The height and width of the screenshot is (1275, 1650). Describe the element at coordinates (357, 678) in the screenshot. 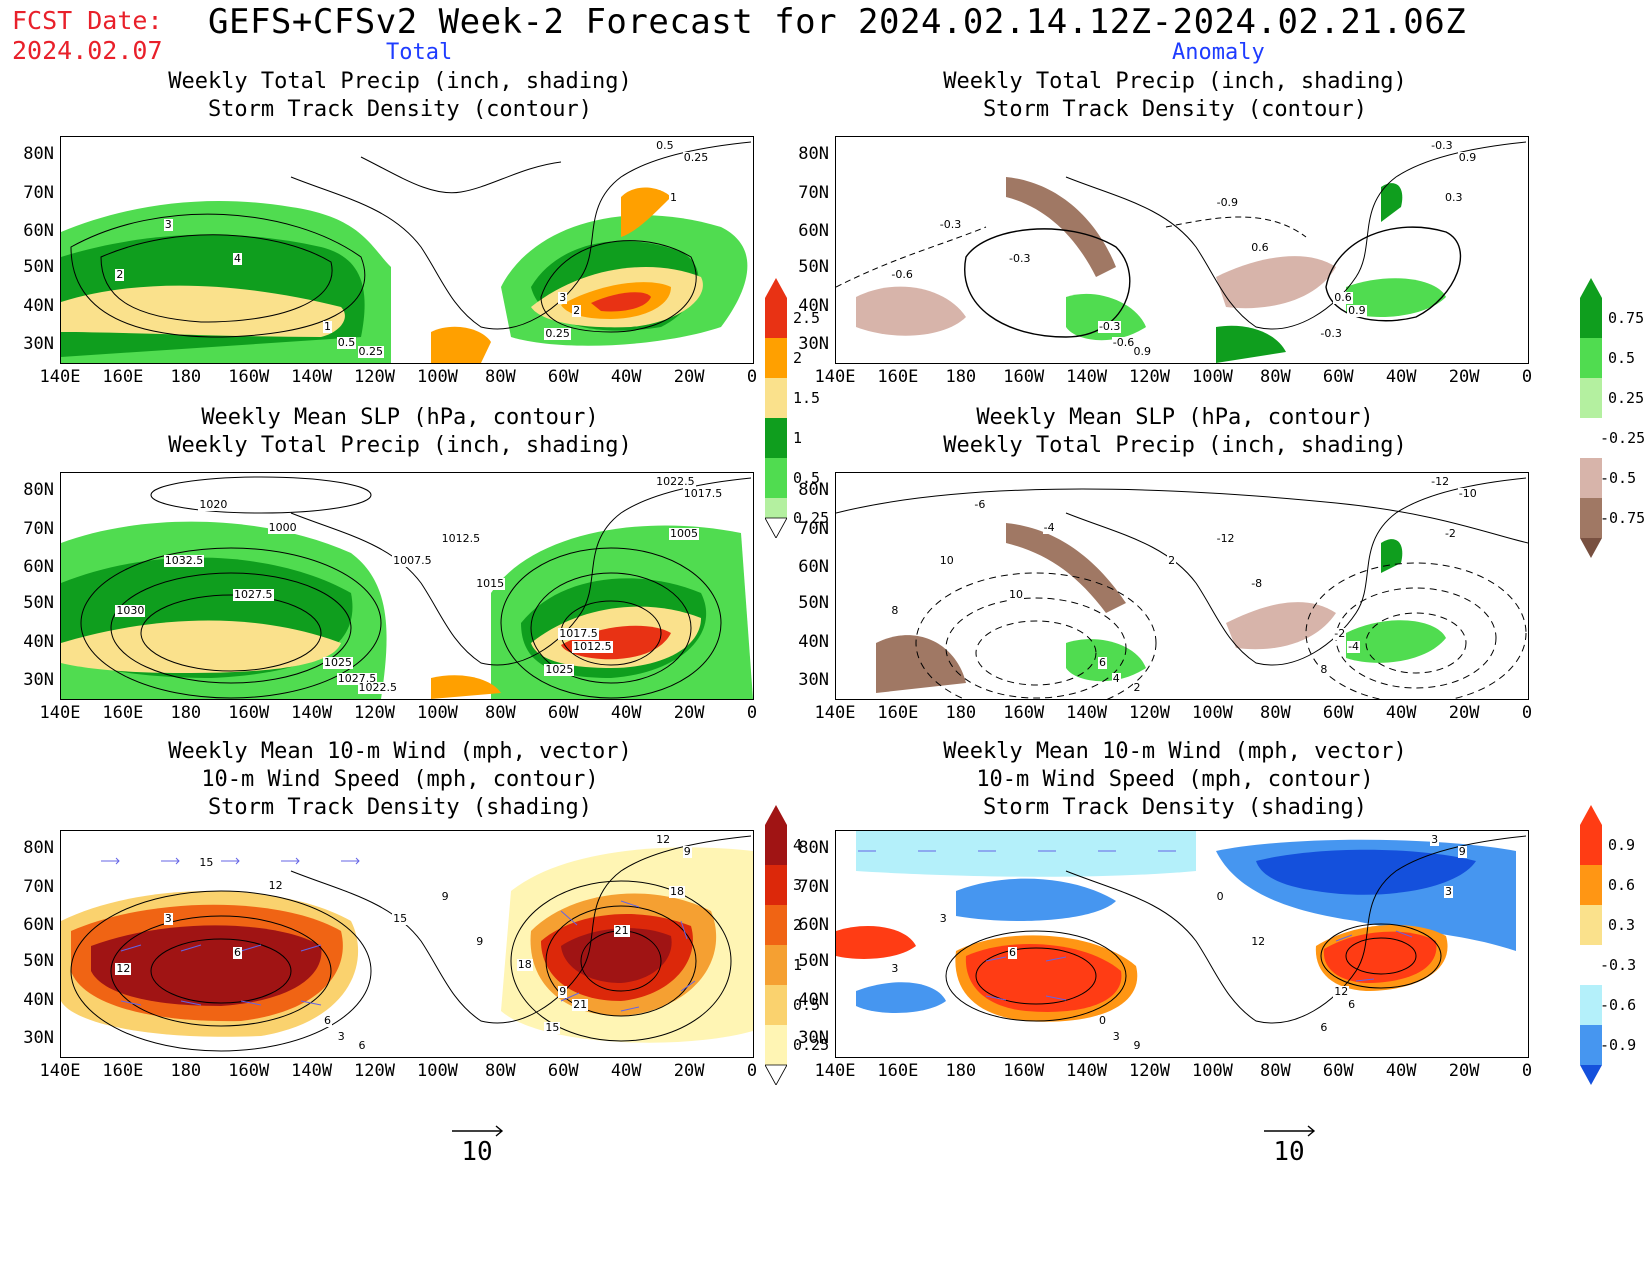

I see `contour-value-label: 1027.5` at that location.